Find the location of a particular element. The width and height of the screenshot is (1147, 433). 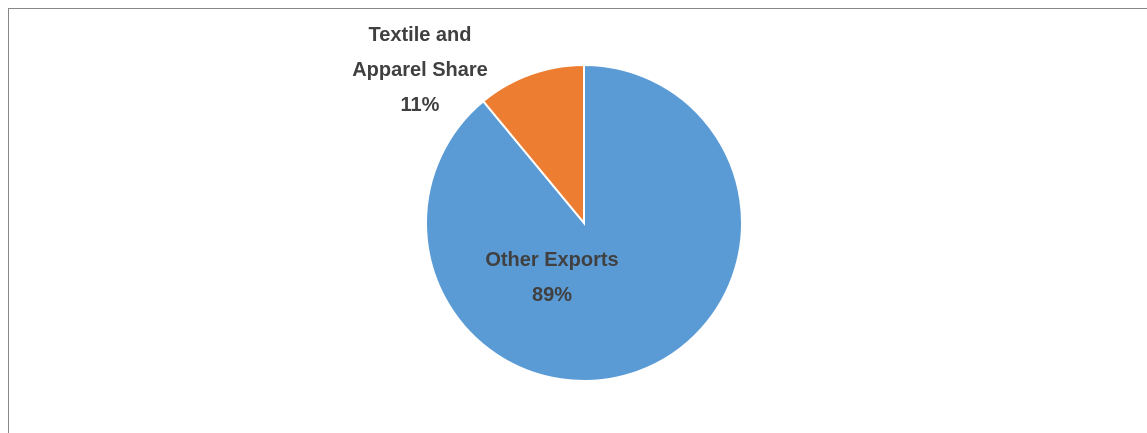

slice-label: Textile and Apparel Share 11% is located at coordinates (420, 70).